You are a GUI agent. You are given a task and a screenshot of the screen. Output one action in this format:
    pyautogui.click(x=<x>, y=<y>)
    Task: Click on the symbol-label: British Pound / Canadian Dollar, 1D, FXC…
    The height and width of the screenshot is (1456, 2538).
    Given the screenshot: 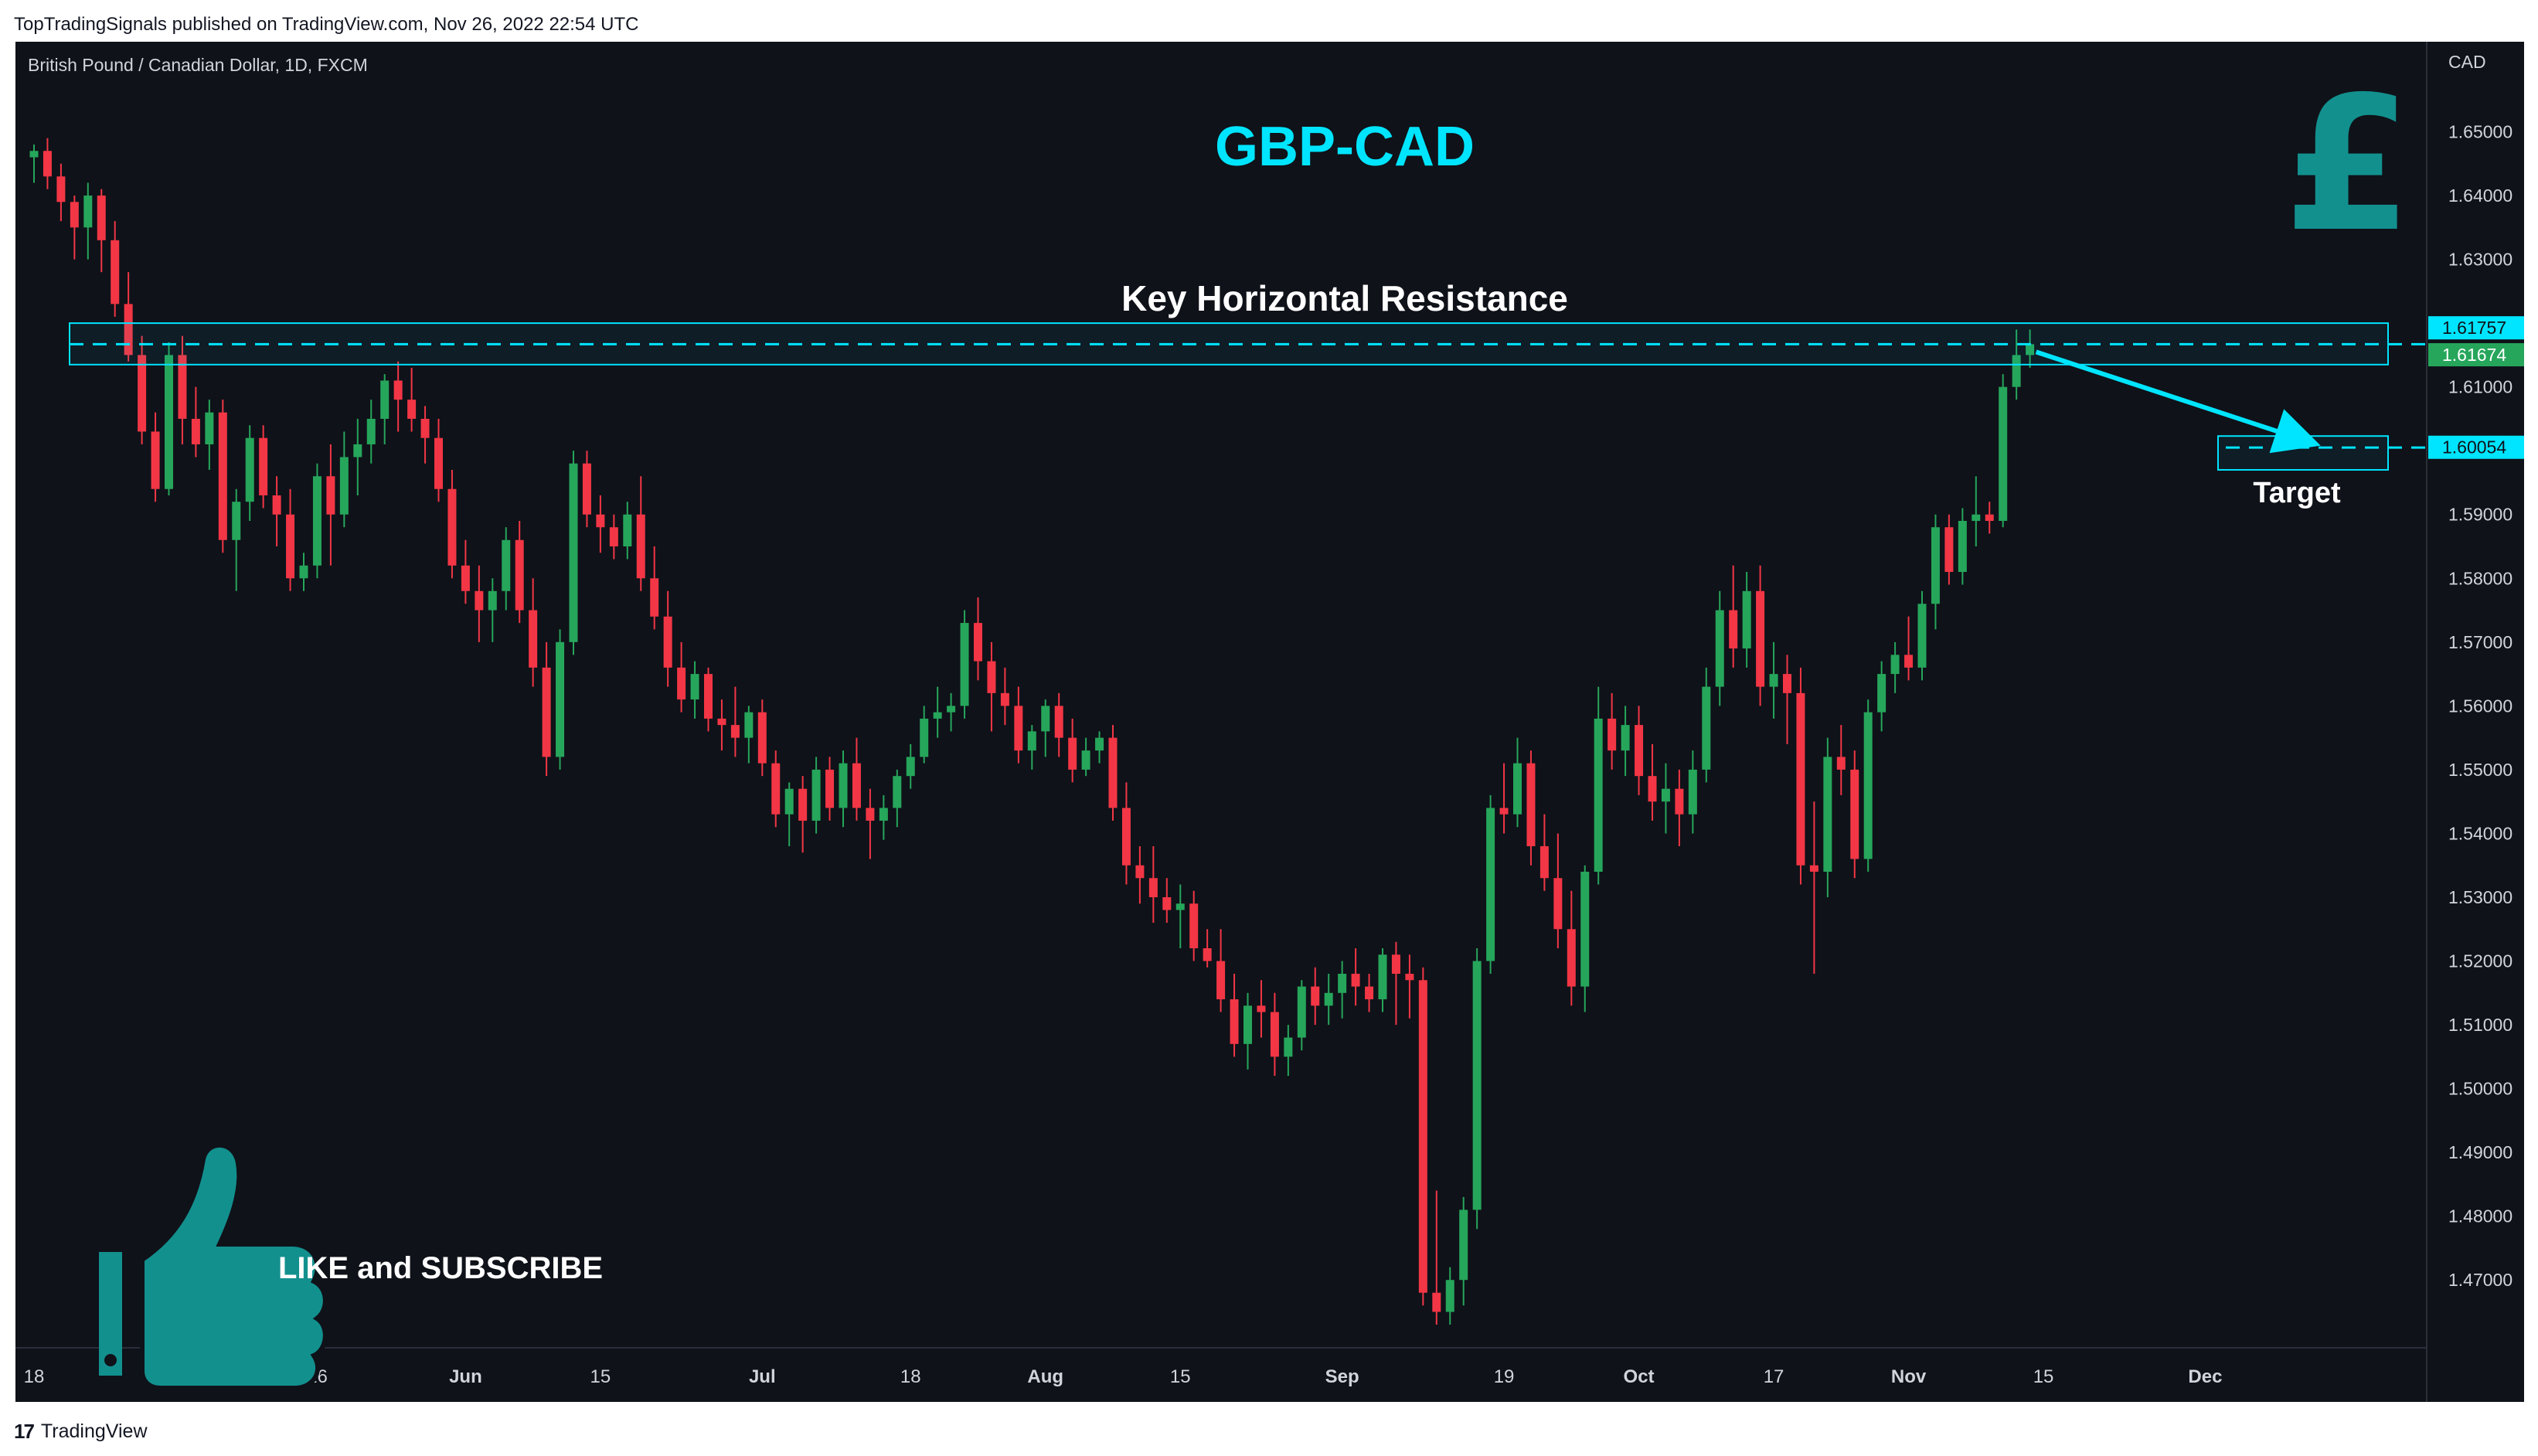 What is the action you would take?
    pyautogui.click(x=198, y=65)
    